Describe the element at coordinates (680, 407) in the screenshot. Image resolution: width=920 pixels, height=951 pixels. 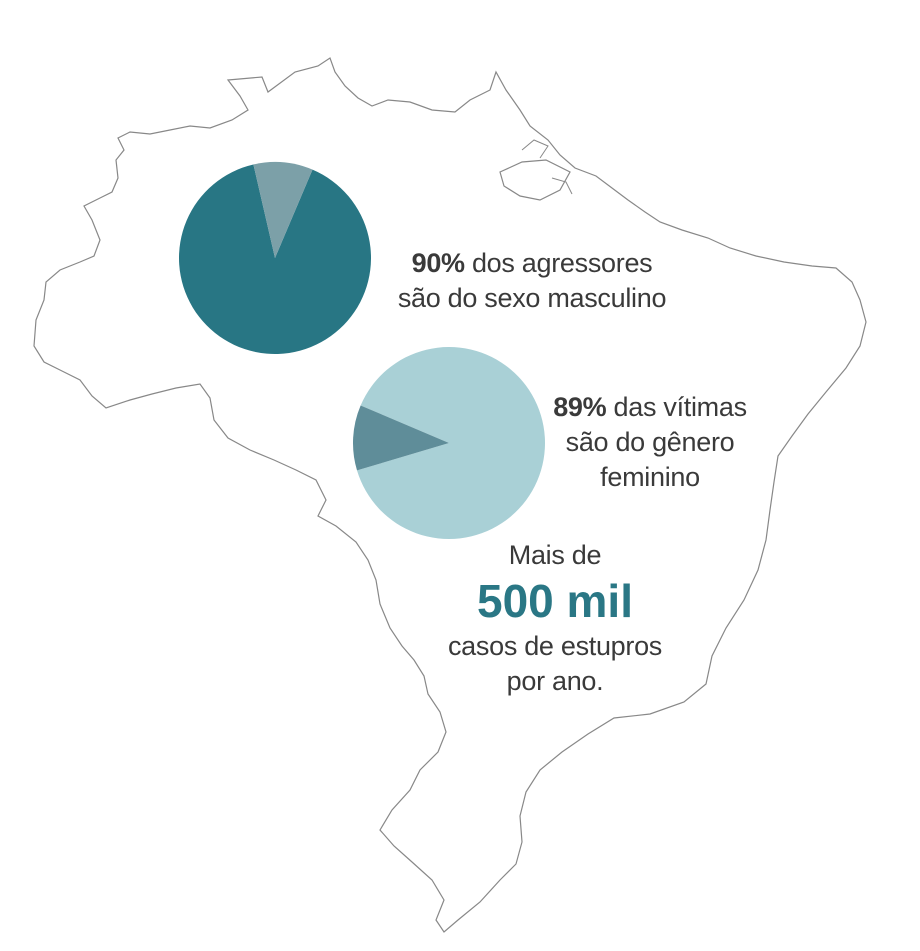
I see `stat-victims-line1: das vítimas` at that location.